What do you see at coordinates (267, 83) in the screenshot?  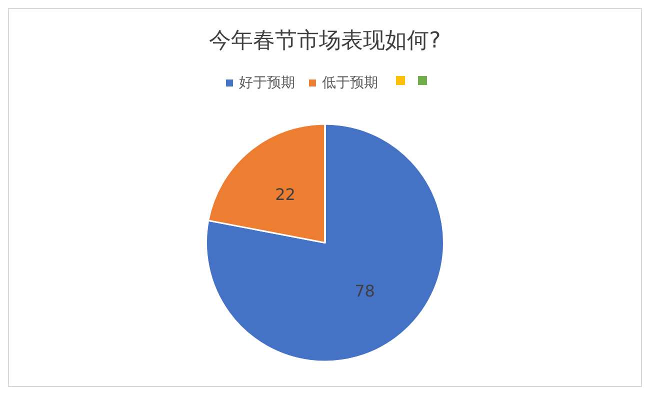 I see `legend-label: 好于预期` at bounding box center [267, 83].